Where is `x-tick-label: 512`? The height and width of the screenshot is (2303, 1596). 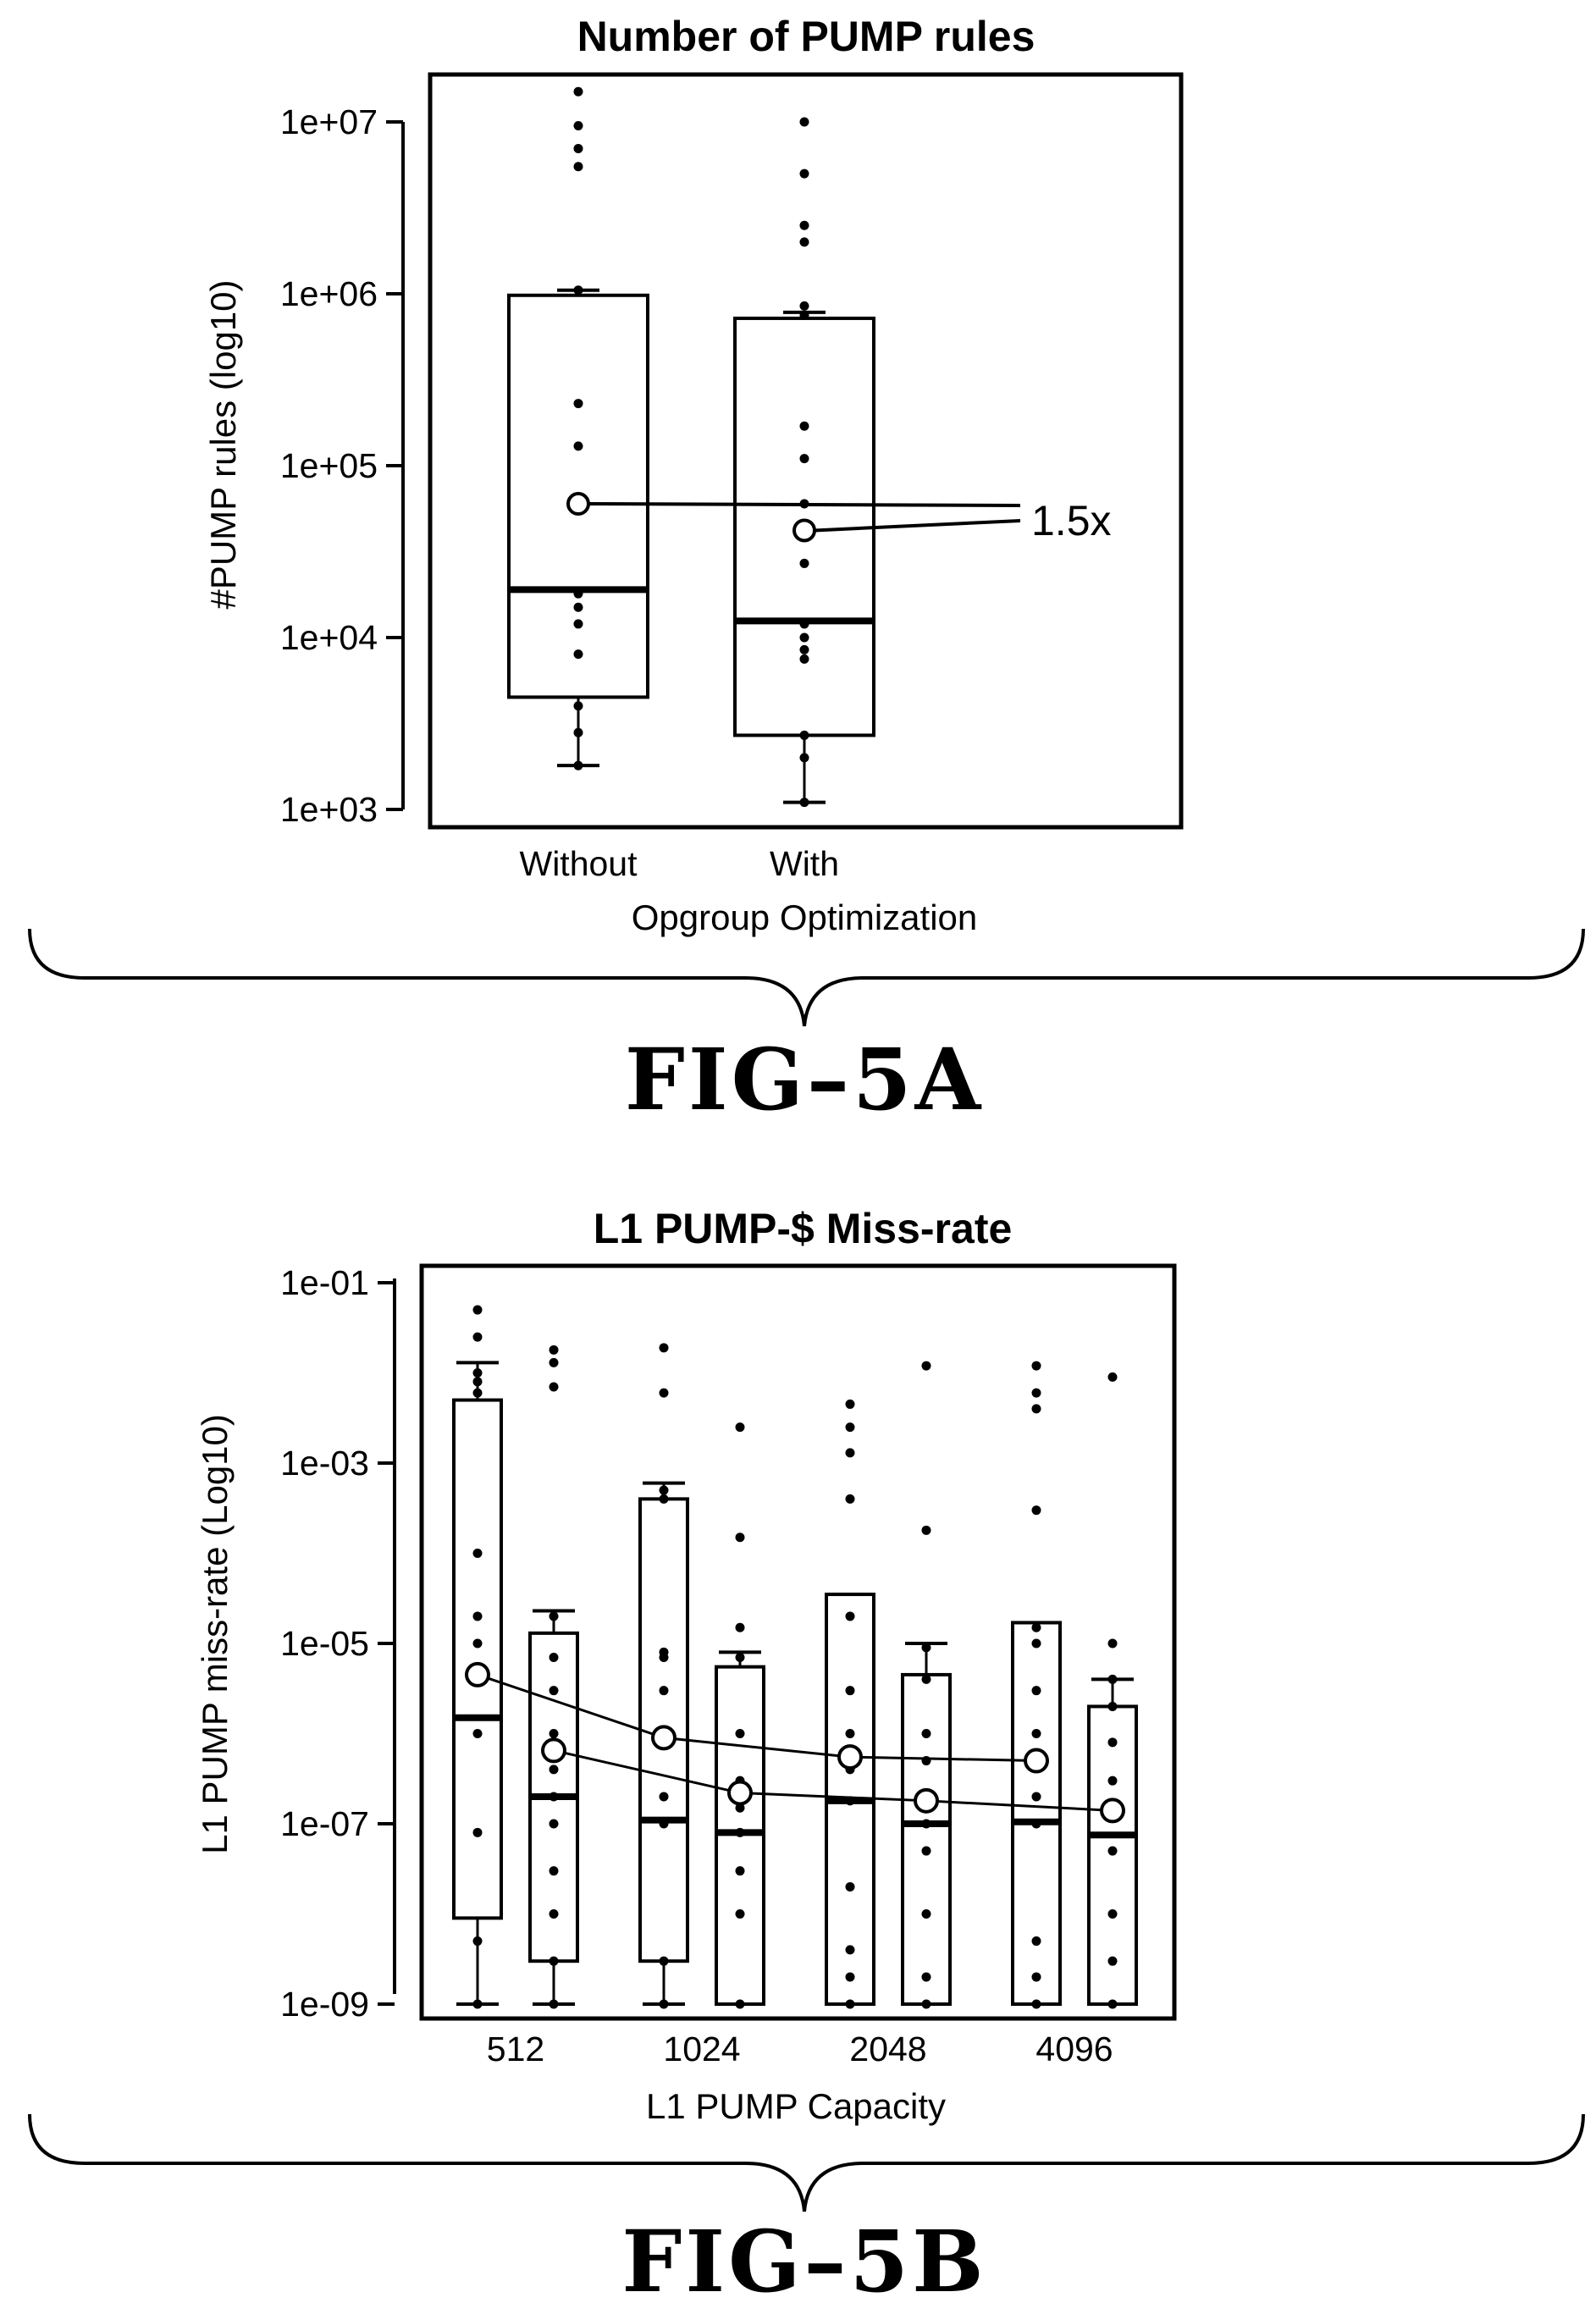 x-tick-label: 512 is located at coordinates (515, 2049).